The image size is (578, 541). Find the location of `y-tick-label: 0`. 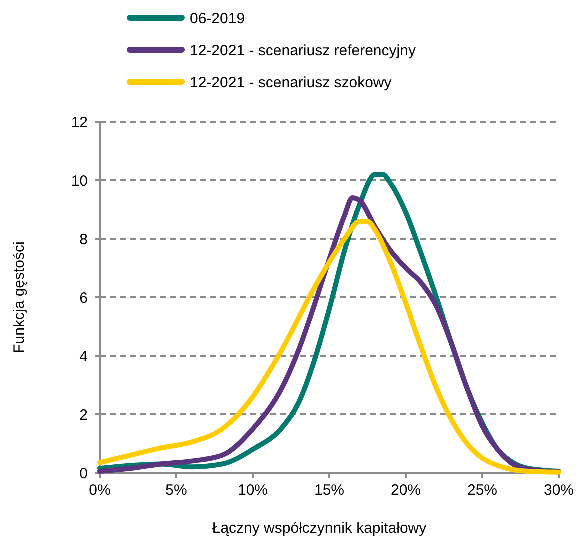

y-tick-label: 0 is located at coordinates (84, 473).